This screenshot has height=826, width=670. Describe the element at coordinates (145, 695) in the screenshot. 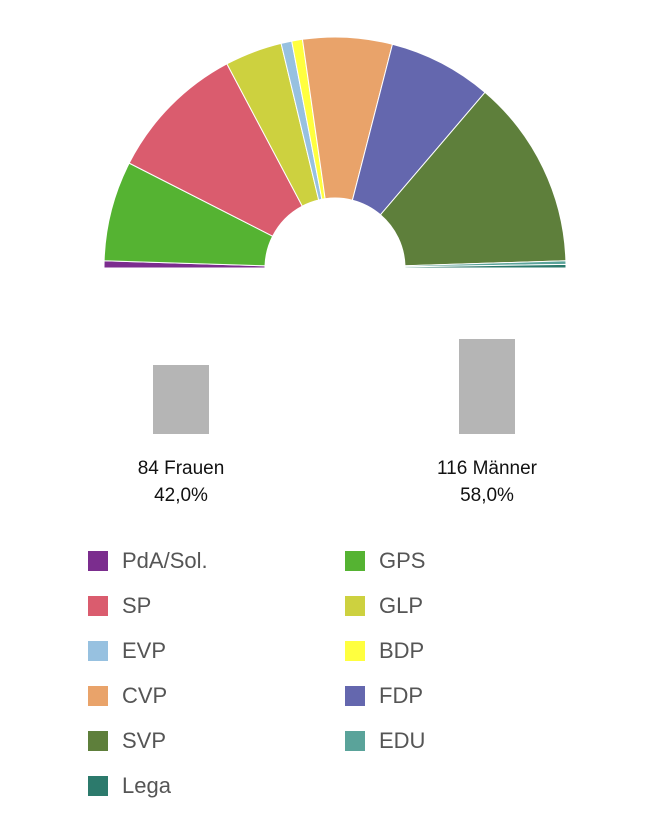

I see `legend-label: CVP` at that location.